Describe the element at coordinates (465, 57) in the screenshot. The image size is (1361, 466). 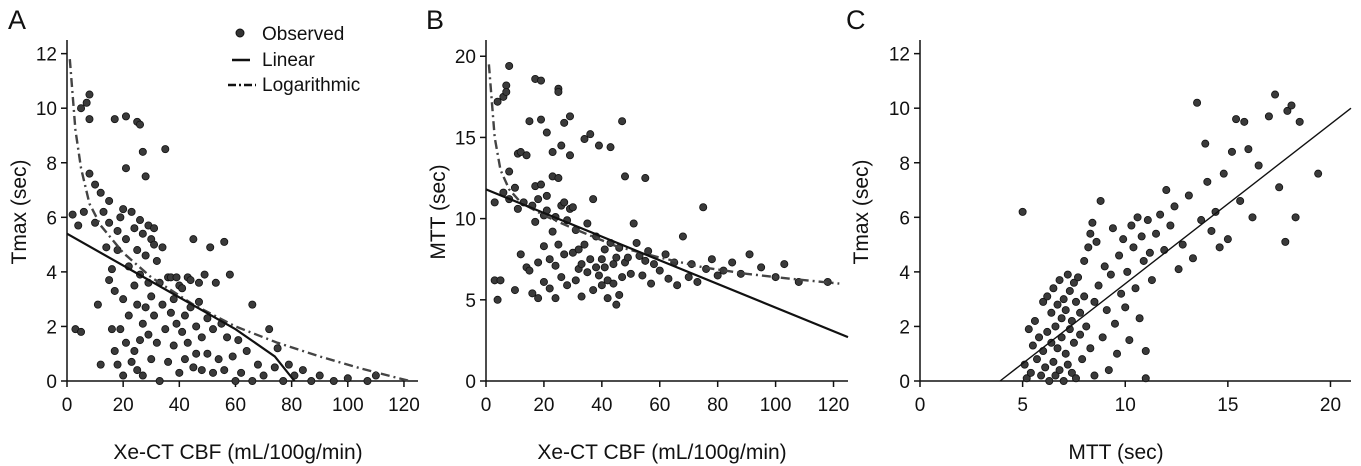
I see `y-tick-label: 20` at that location.